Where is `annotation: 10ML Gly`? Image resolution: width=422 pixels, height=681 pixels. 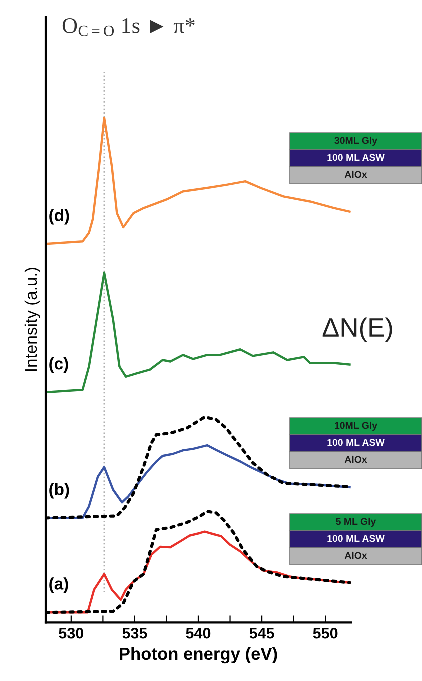
annotation: 10ML Gly is located at coordinates (356, 427).